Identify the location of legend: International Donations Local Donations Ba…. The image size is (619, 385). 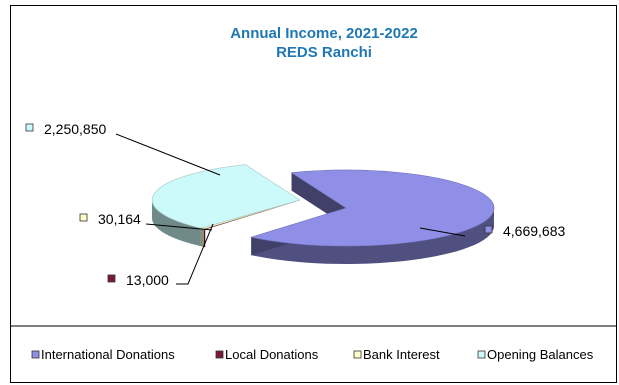
(312, 354).